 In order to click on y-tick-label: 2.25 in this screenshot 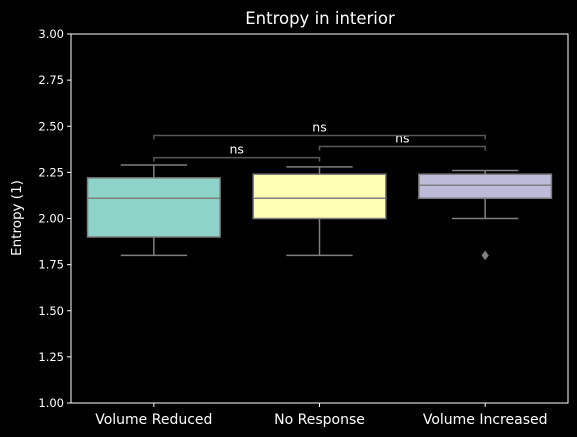, I will do `click(51, 172)`.